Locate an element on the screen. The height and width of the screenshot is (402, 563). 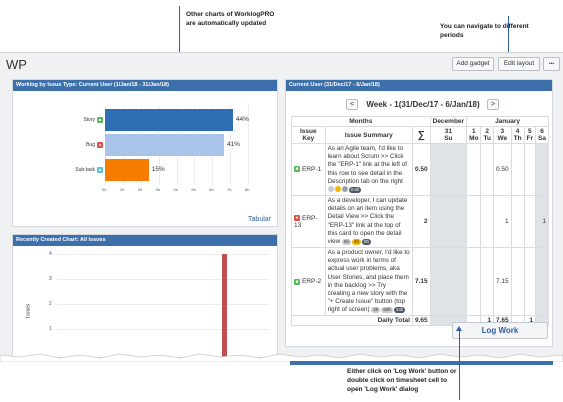
chart-data-label: 15% is located at coordinates (158, 169).